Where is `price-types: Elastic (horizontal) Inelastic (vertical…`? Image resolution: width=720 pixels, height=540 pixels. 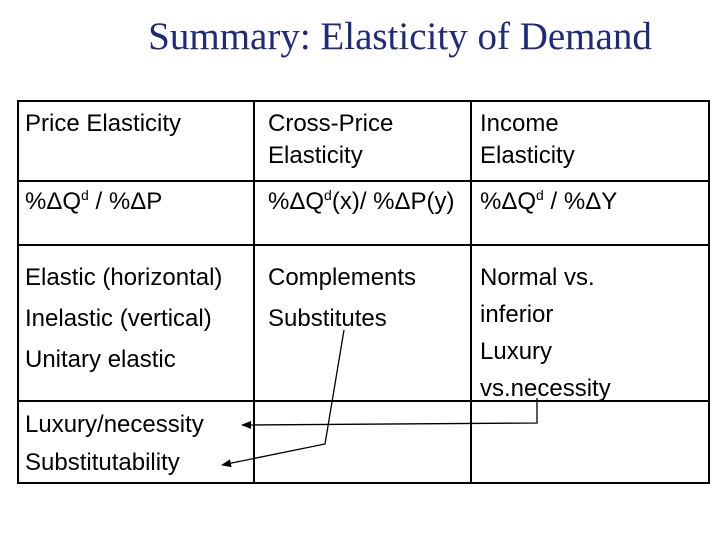 price-types: Elastic (horizontal) Inelastic (vertical… is located at coordinates (123, 318).